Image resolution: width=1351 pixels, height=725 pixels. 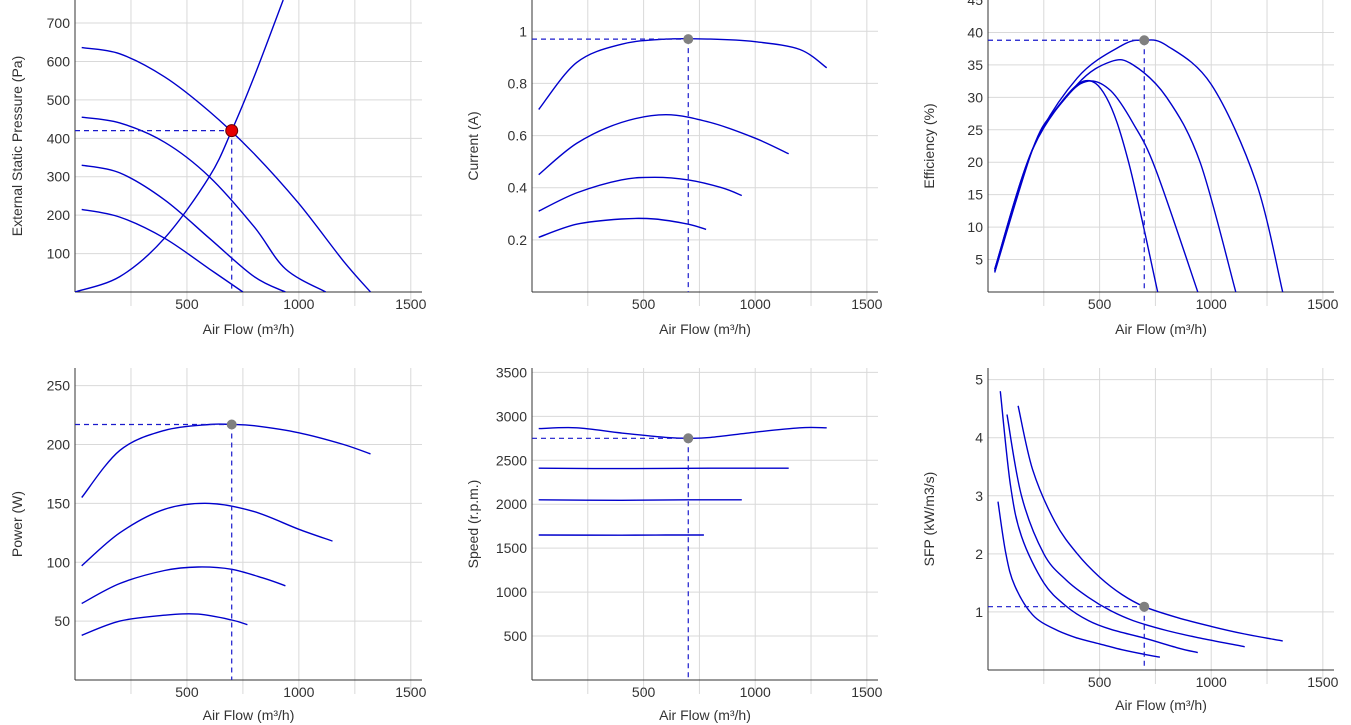 What do you see at coordinates (511, 504) in the screenshot?
I see `y-tick-label: 2000` at bounding box center [511, 504].